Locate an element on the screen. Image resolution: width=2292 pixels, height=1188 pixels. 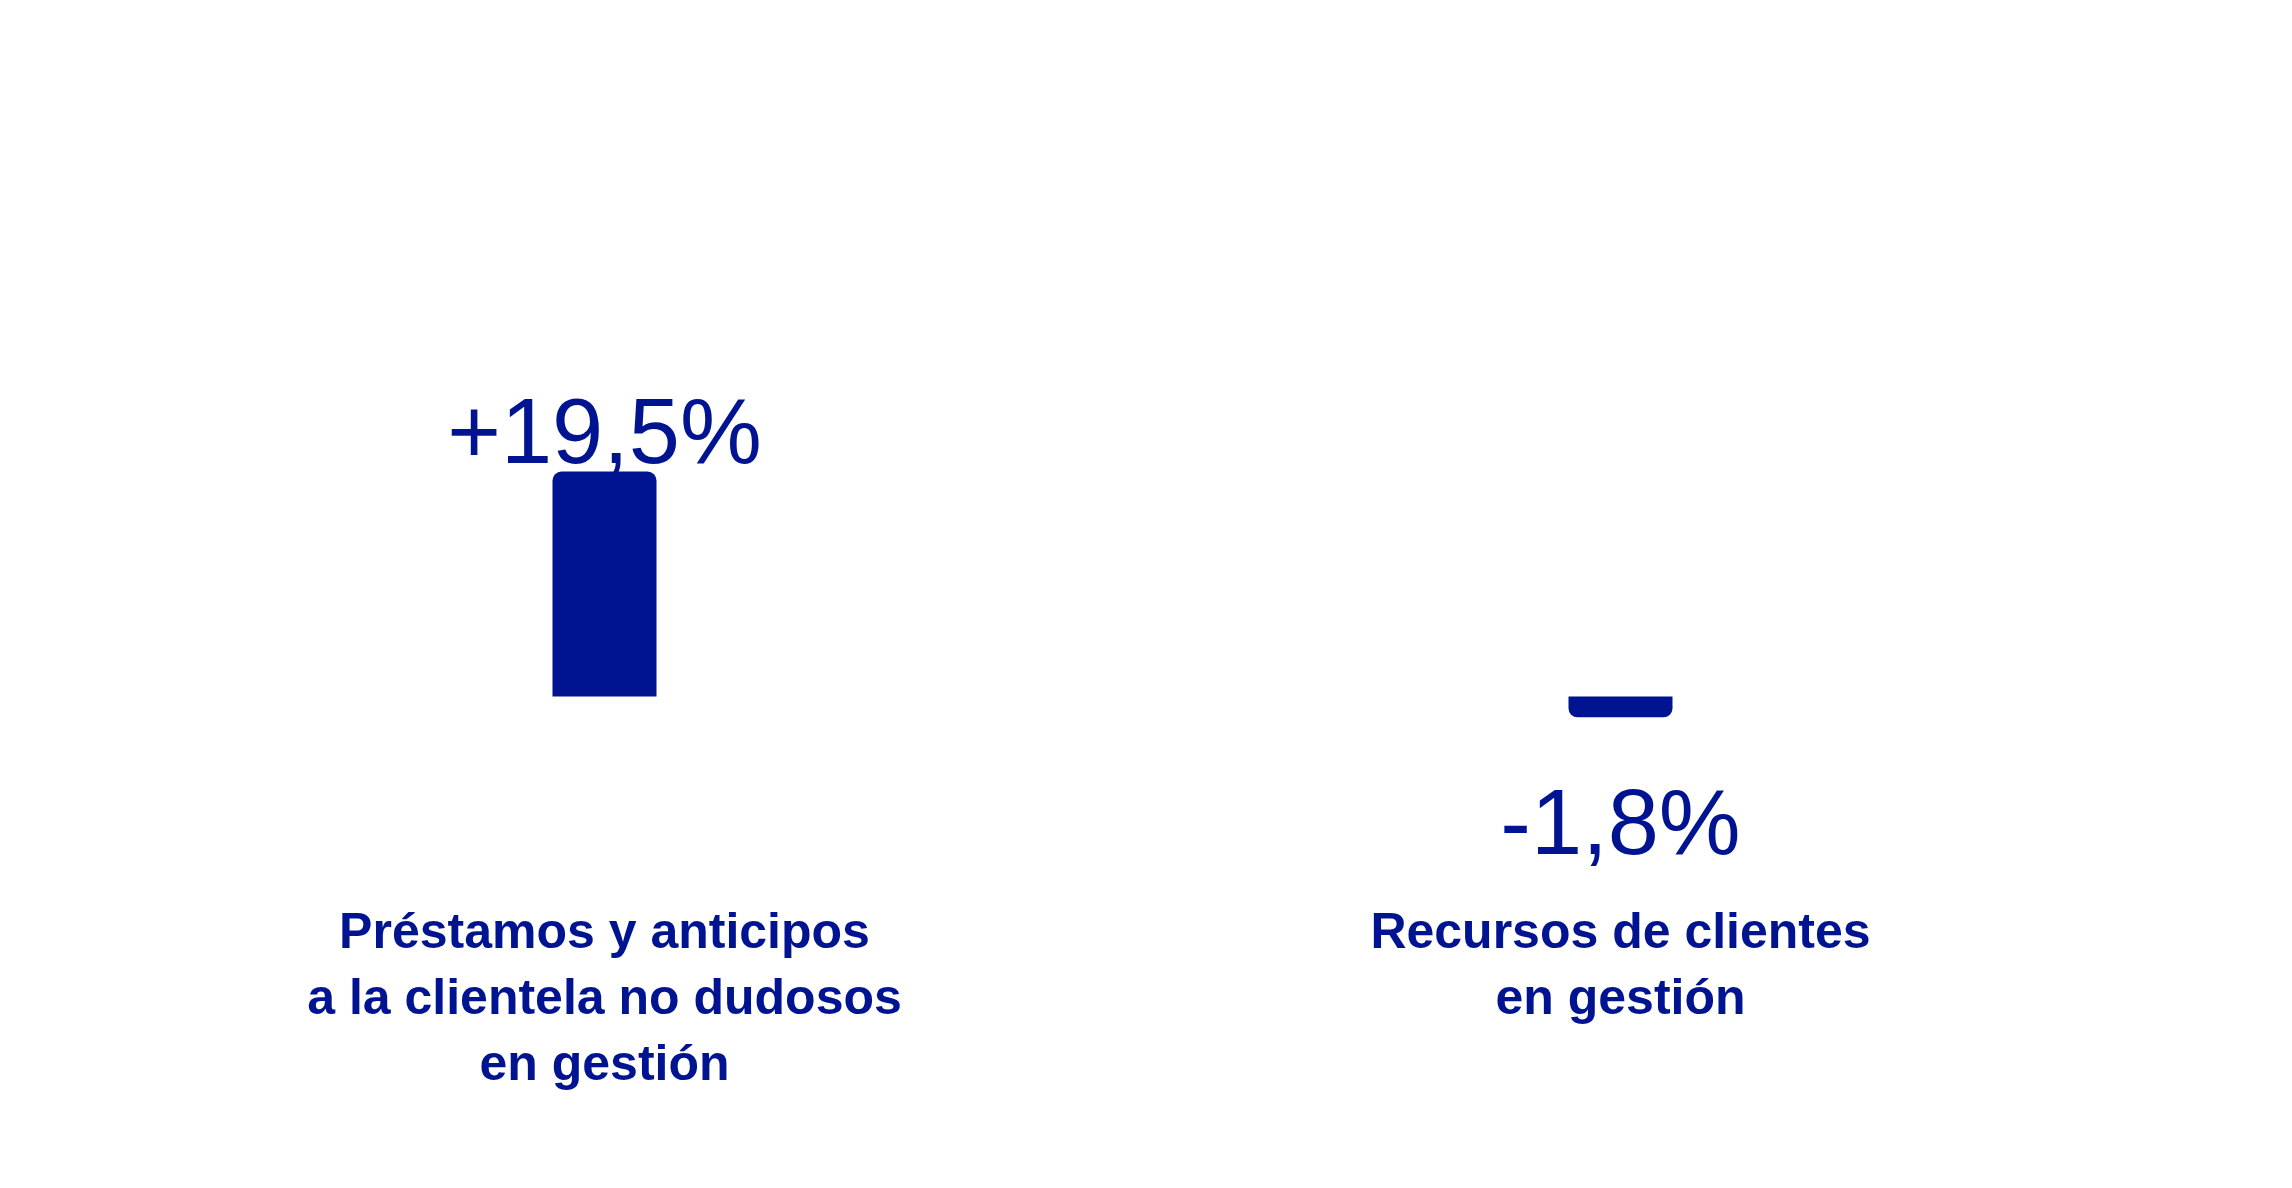
data-label: -1,8% is located at coordinates (1620, 822).